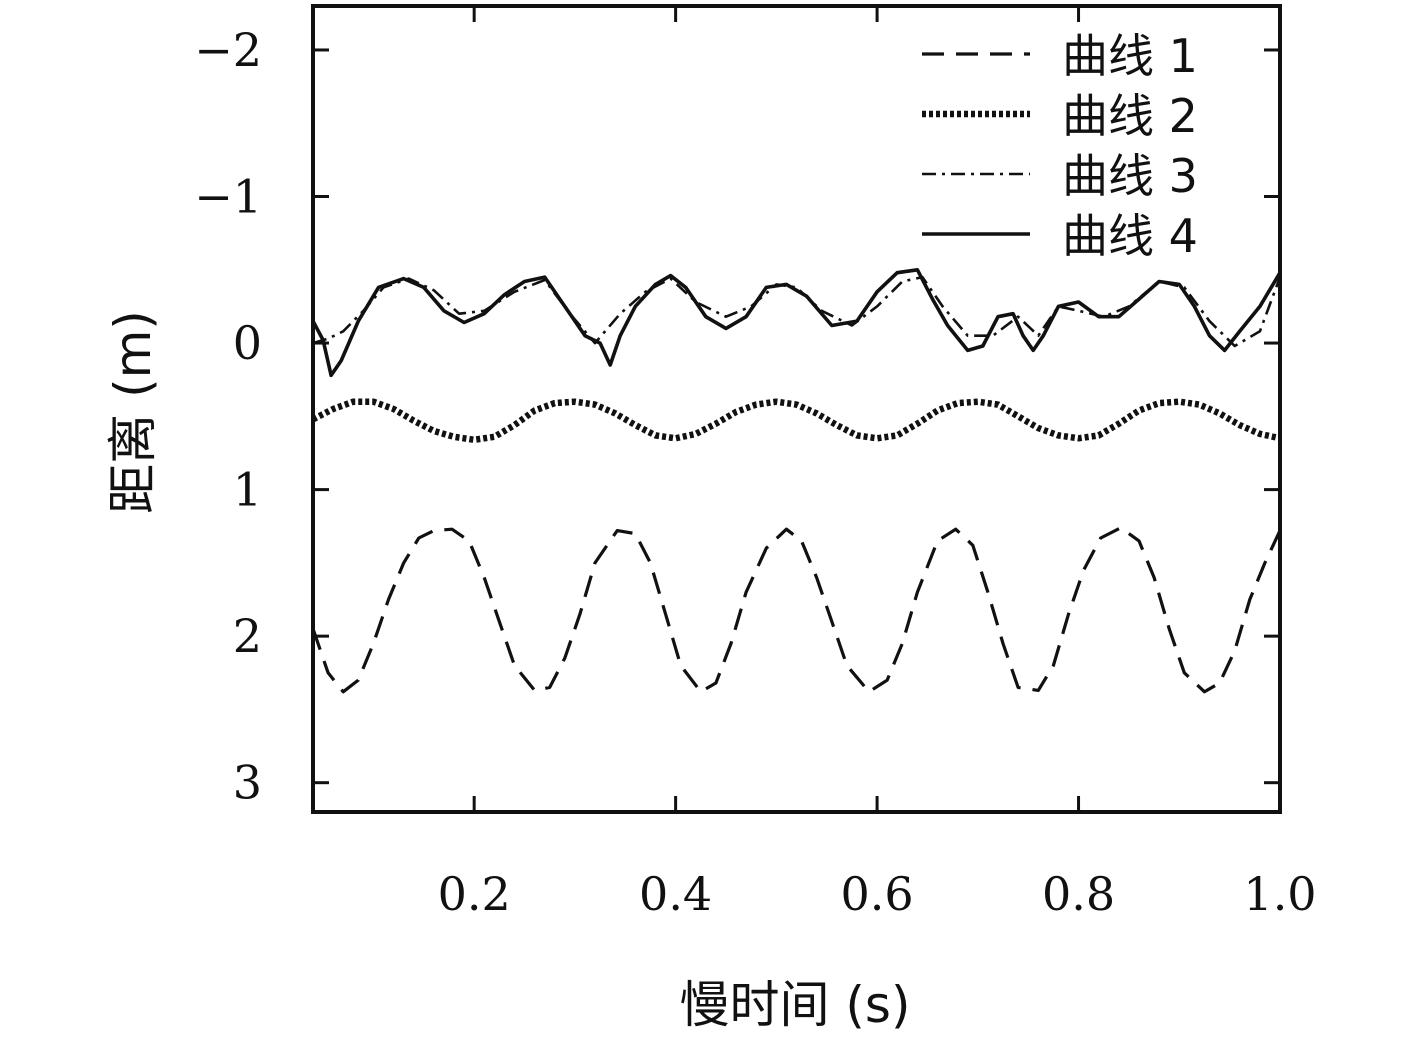 This screenshot has width=1417, height=1044. What do you see at coordinates (877, 894) in the screenshot?
I see `x-tick-label: 0.6` at bounding box center [877, 894].